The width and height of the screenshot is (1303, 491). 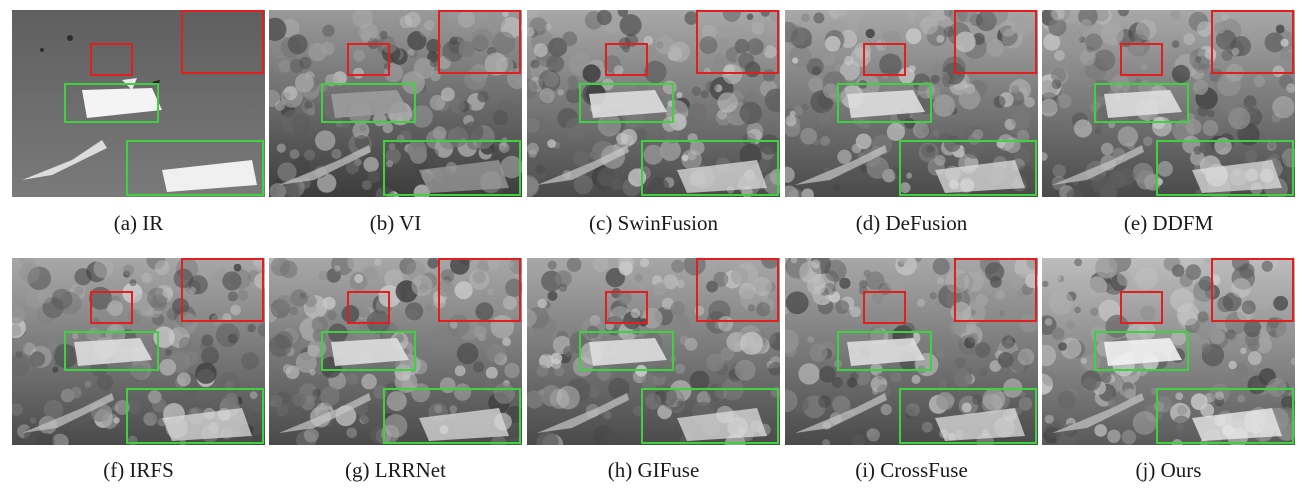 What do you see at coordinates (1168, 470) in the screenshot?
I see `panel-caption-10: (j) Ours` at bounding box center [1168, 470].